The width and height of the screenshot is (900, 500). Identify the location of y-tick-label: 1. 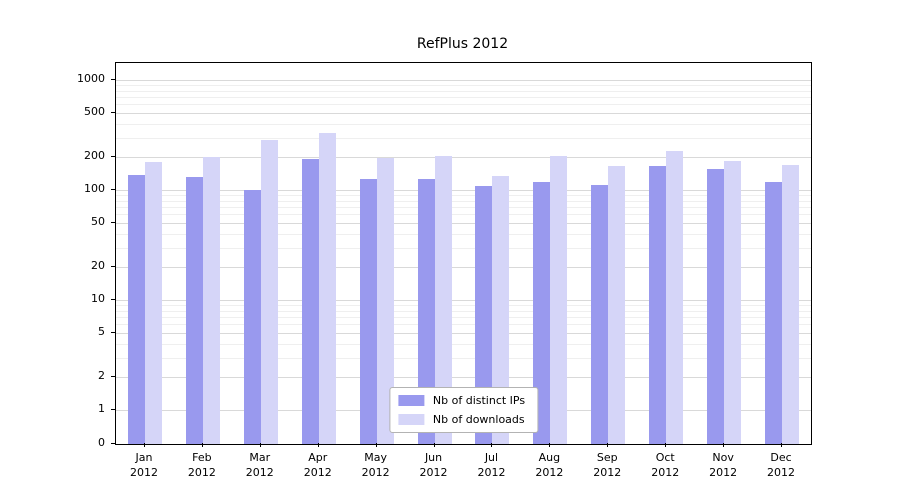
(101, 408).